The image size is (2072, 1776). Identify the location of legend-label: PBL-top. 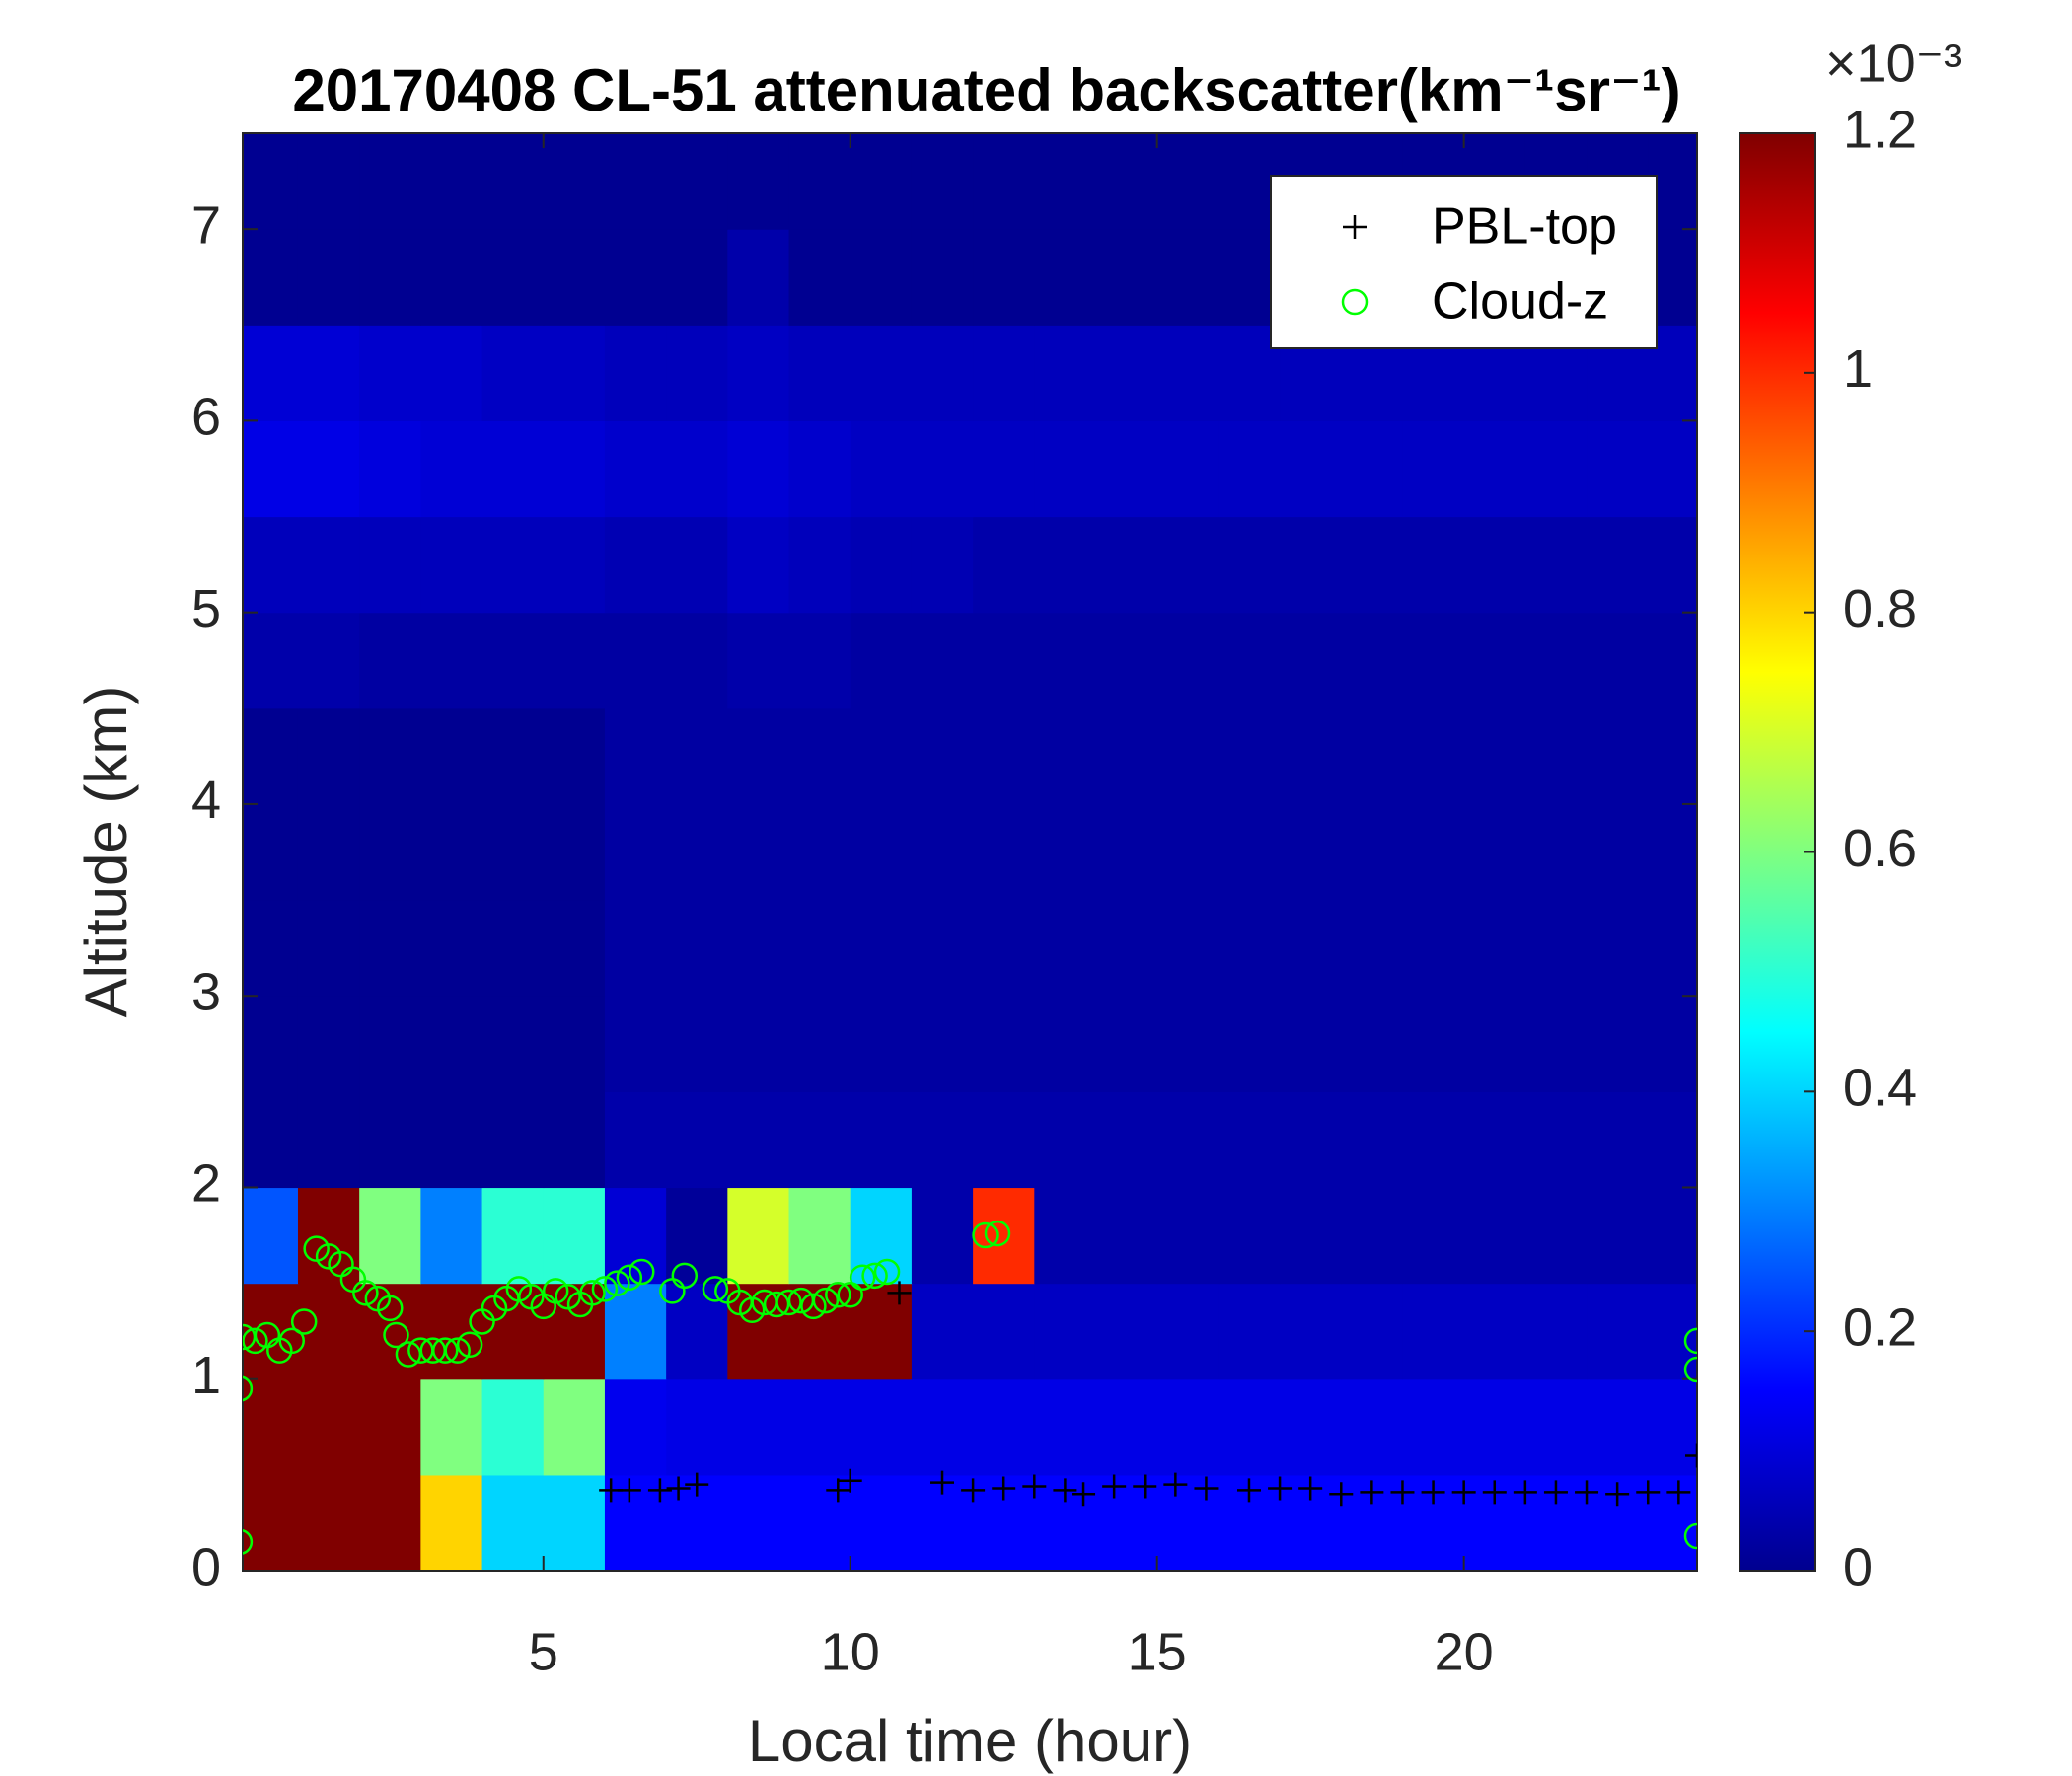
(1525, 227).